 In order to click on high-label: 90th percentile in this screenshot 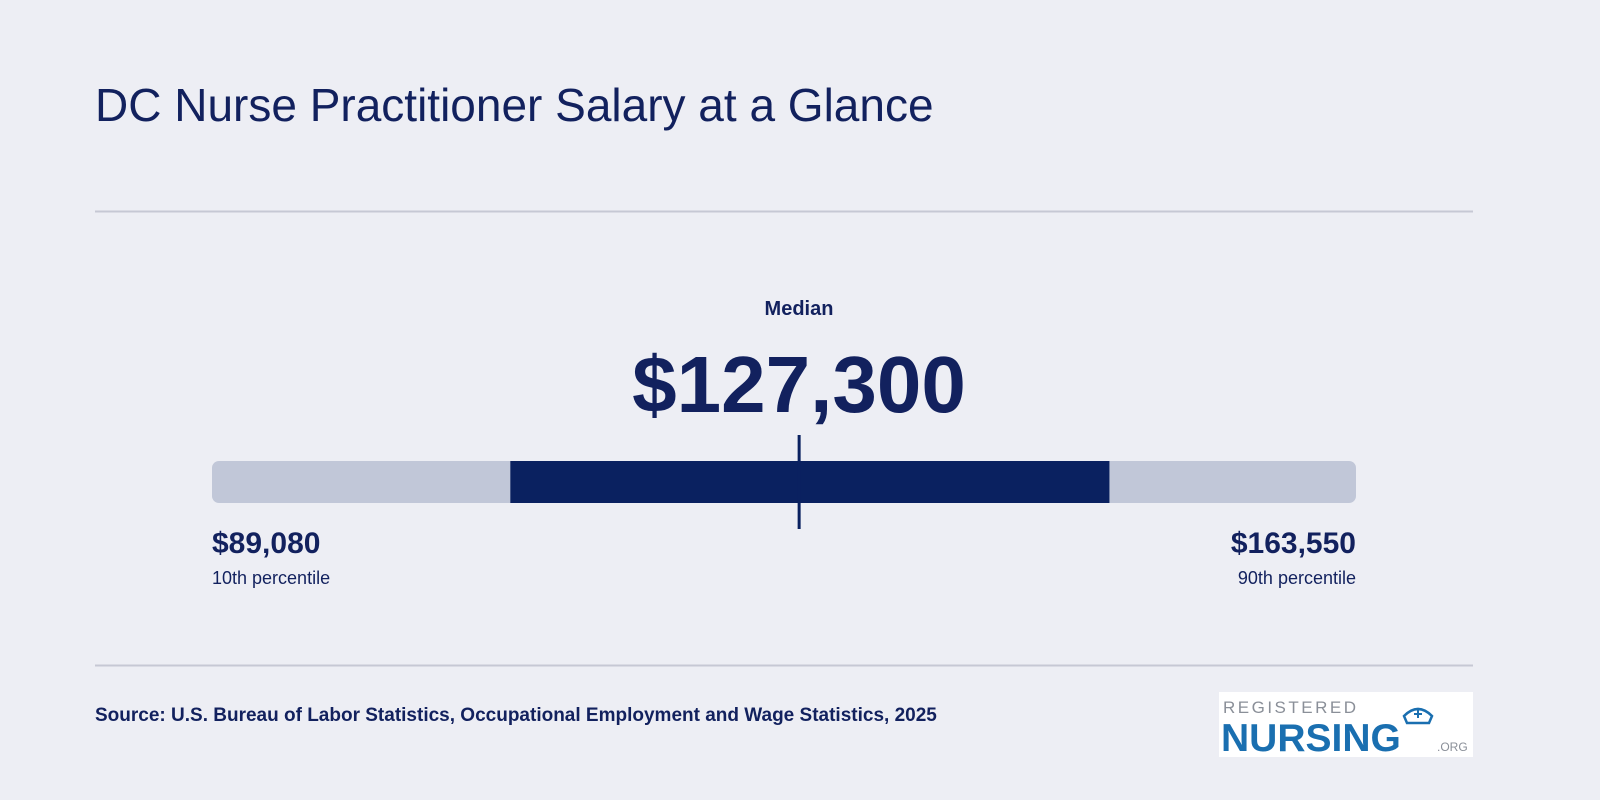, I will do `click(1297, 578)`.